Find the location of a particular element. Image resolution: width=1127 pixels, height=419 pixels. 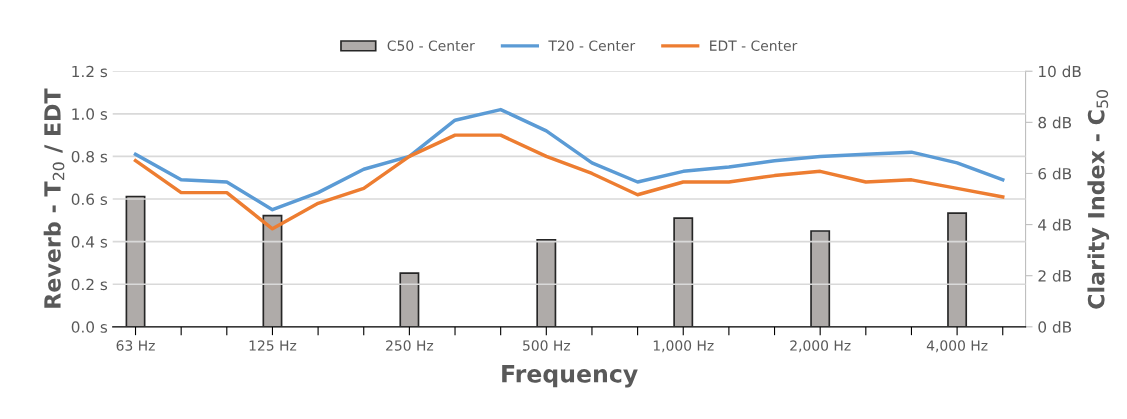

y-axis-title: Reverb - T$_{20}$ / EDT is located at coordinates (54, 198).